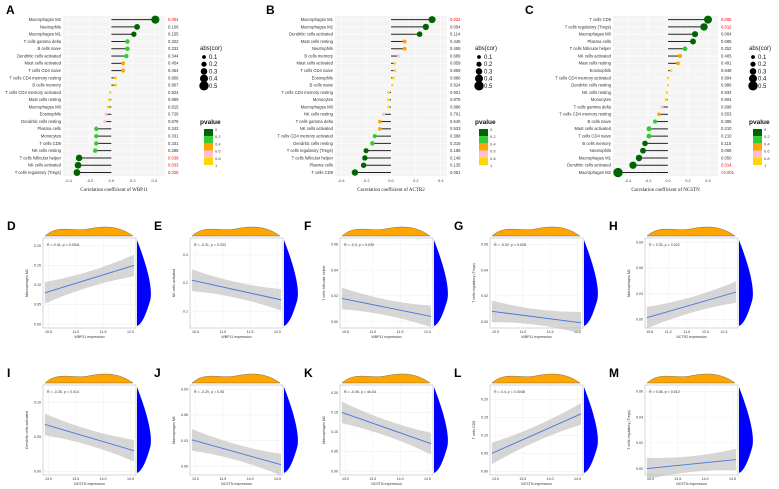 Image resolution: width=779 pixels, height=489 pixels. I want to click on cell-type-label: T cells CD4 naive, so click(316, 70).